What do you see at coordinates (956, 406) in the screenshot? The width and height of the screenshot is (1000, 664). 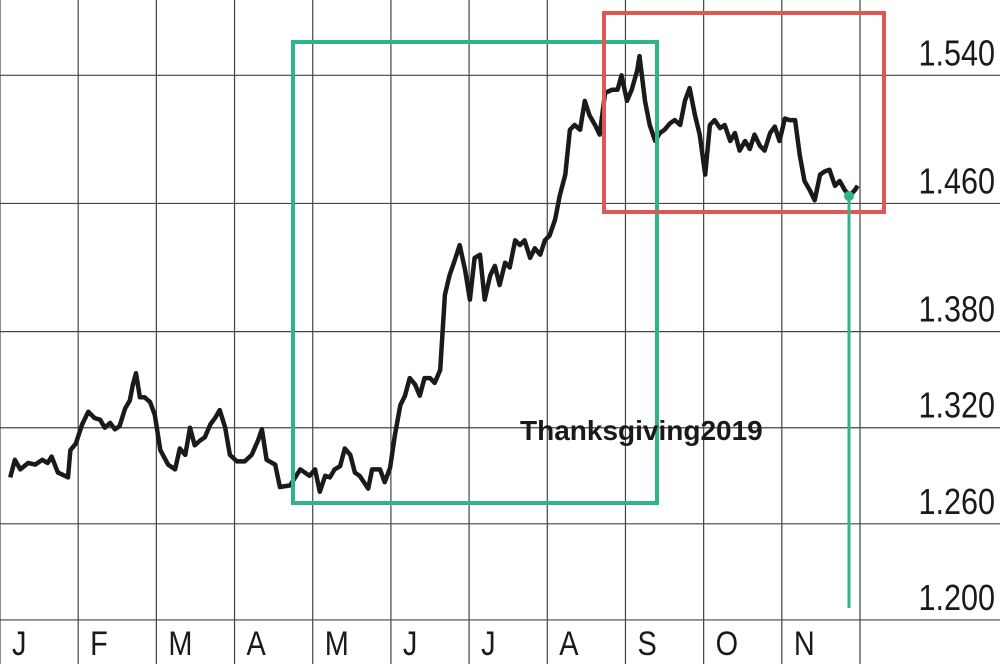 I see `y-tick-label: 1.320` at bounding box center [956, 406].